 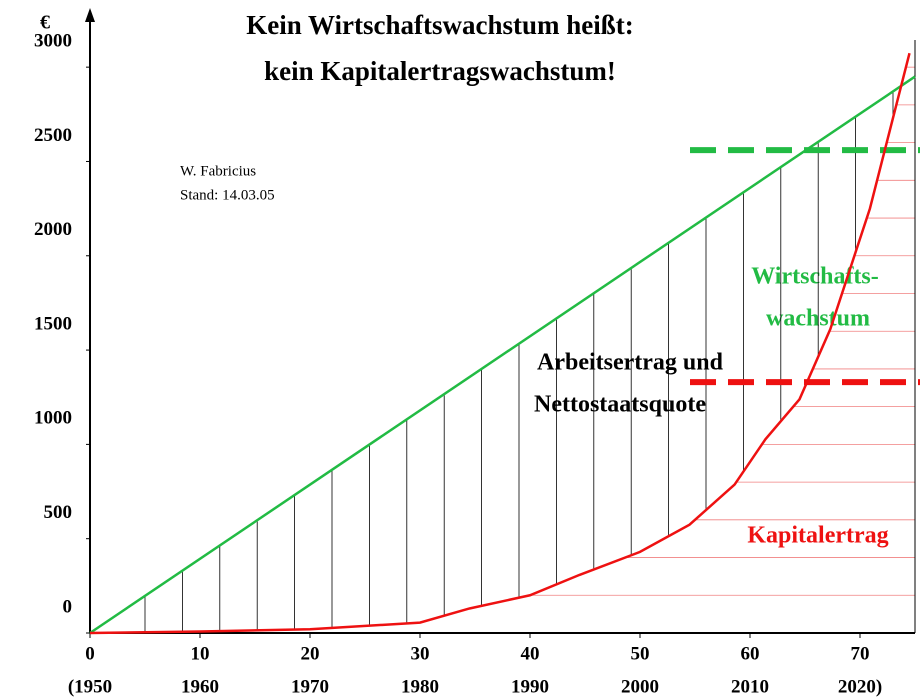 I want to click on x-tick-year: 2000, so click(x=640, y=686).